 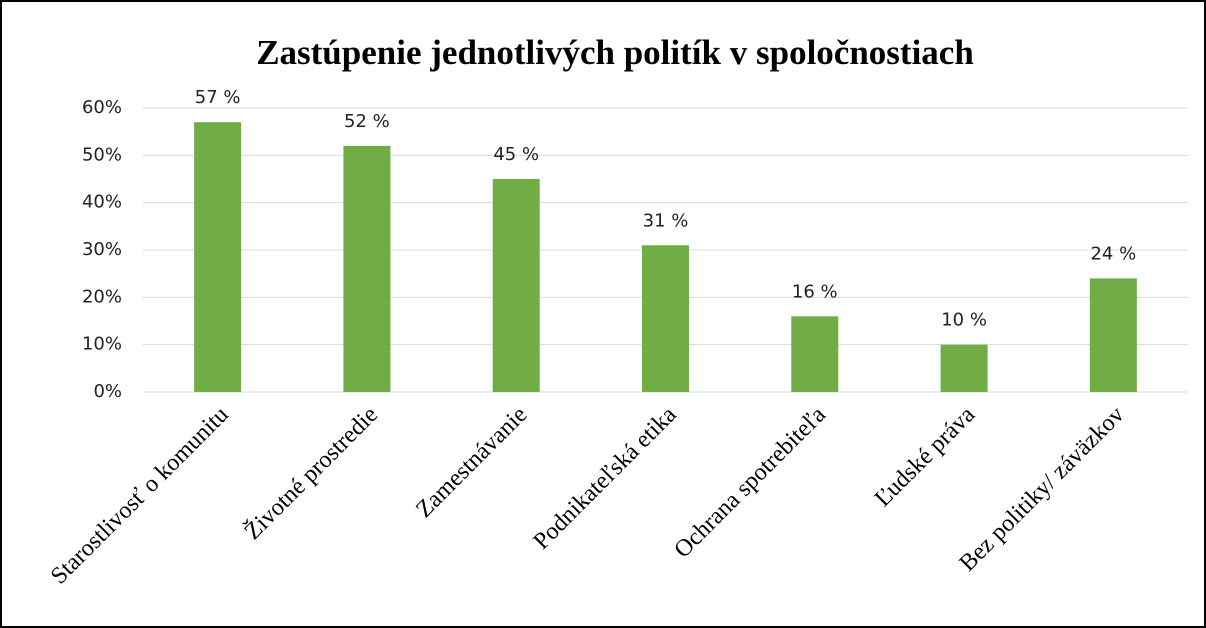 What do you see at coordinates (102, 202) in the screenshot?
I see `y-tick-label: 40%` at bounding box center [102, 202].